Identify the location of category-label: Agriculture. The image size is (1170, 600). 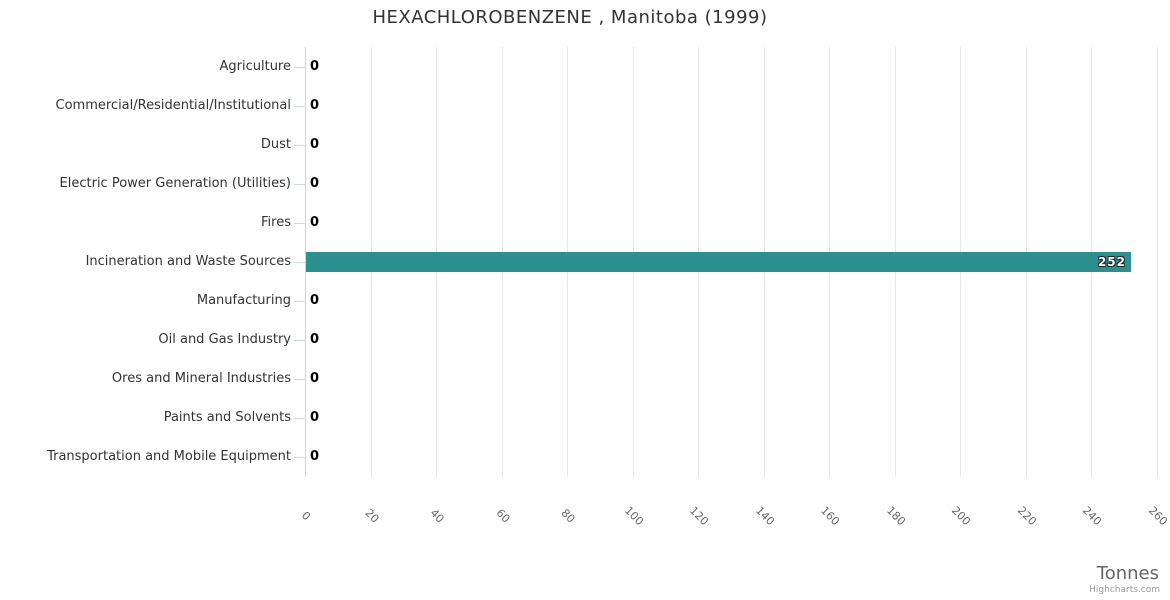
(255, 66).